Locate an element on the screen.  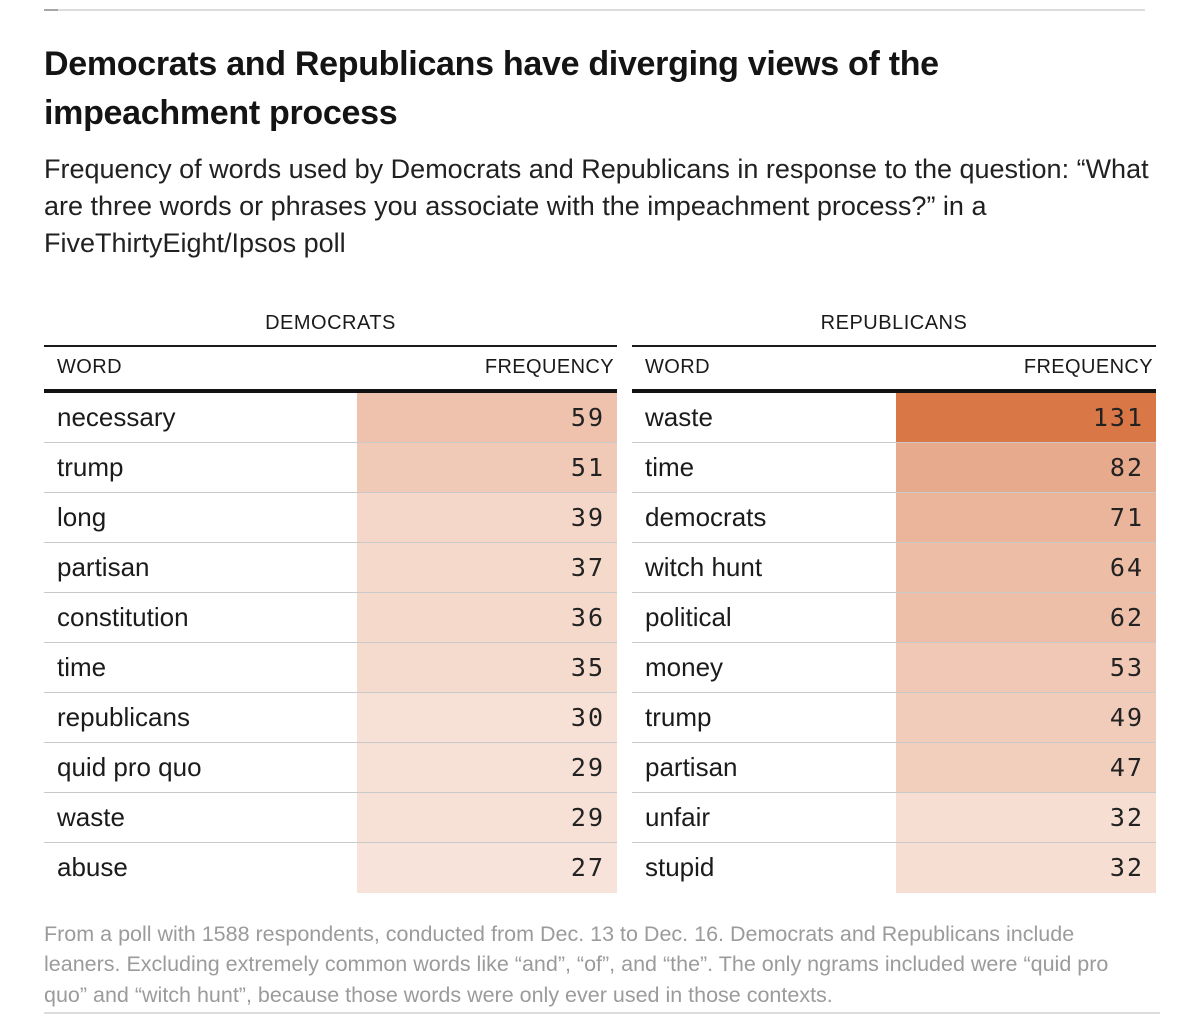
word-cell: quid pro quo is located at coordinates (129, 766).